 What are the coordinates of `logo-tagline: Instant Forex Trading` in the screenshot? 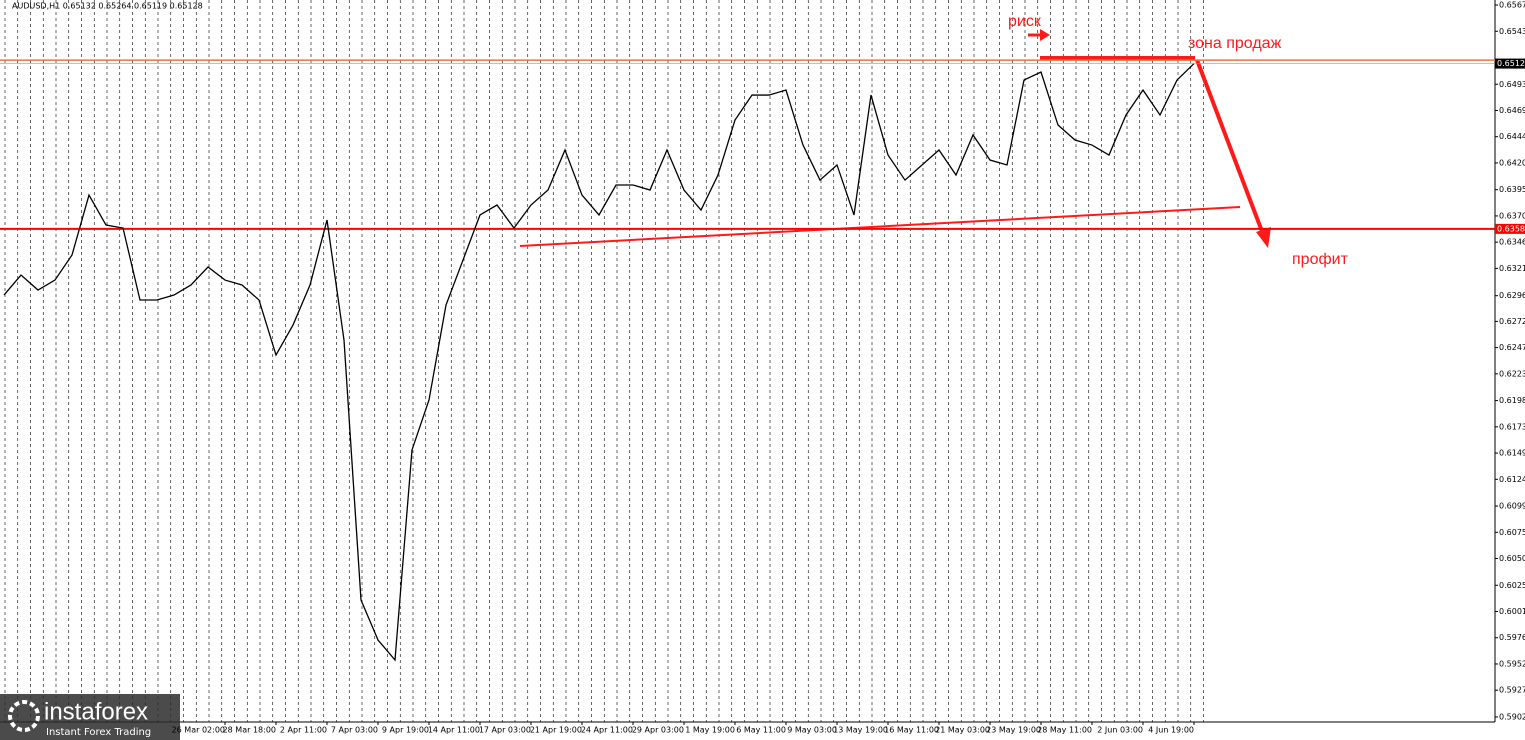 It's located at (98, 732).